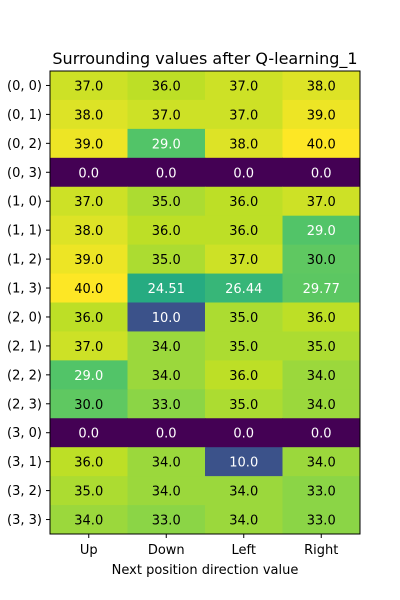  I want to click on x-tick-label: Right, so click(321, 550).